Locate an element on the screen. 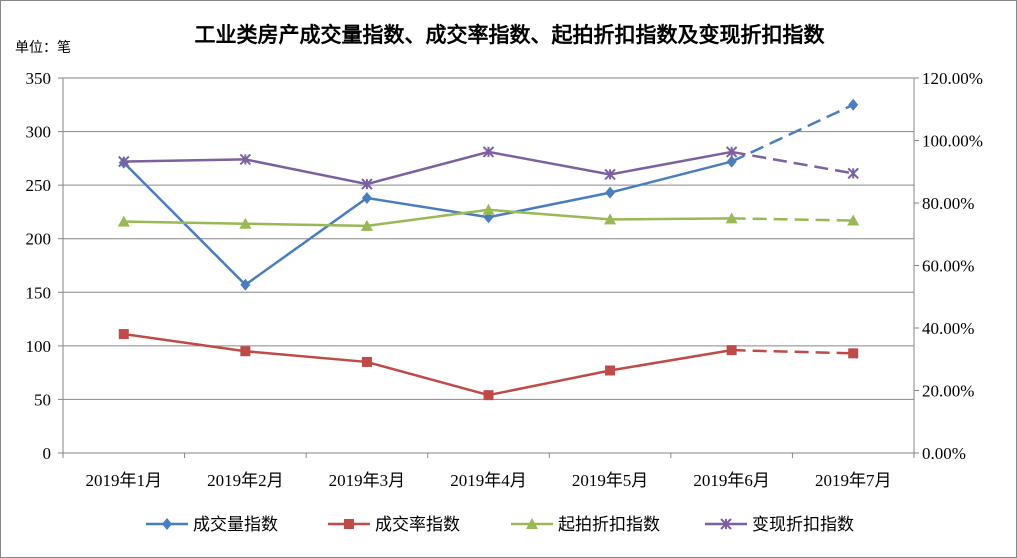 The image size is (1017, 558). x-tick-label: 2019年1月 is located at coordinates (124, 480).